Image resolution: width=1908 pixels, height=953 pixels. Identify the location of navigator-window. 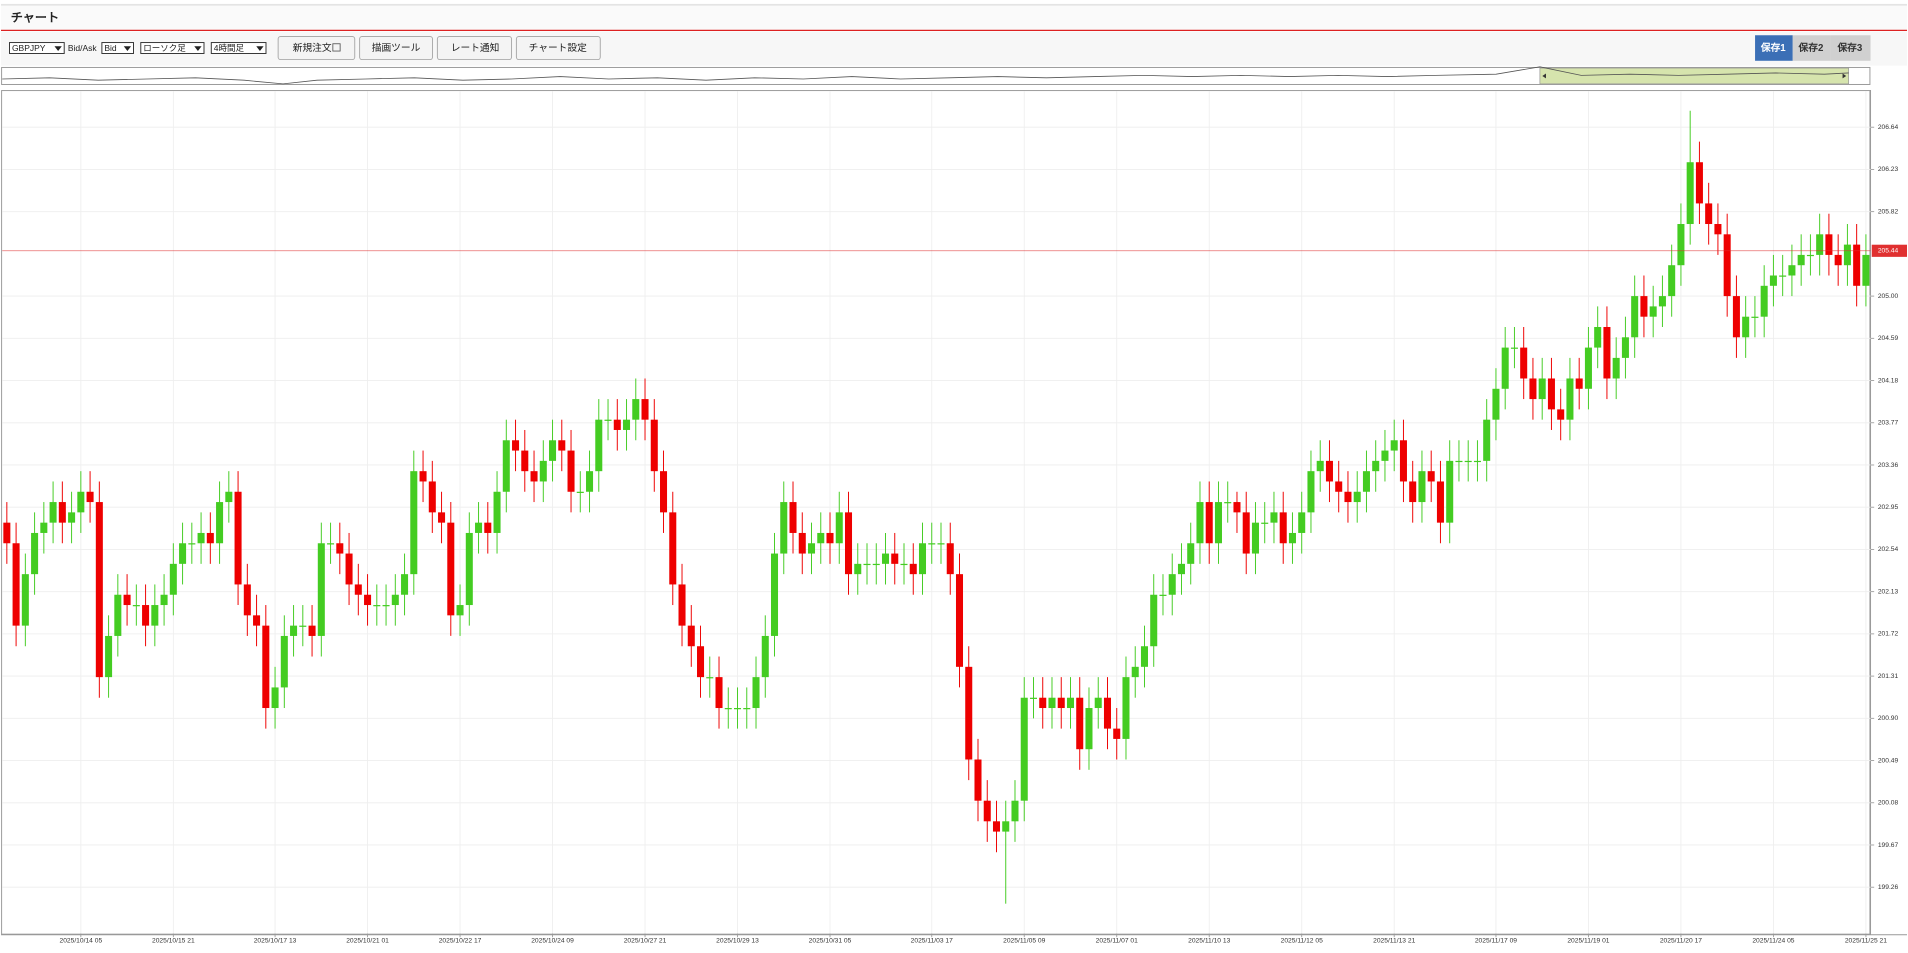
(1694, 76).